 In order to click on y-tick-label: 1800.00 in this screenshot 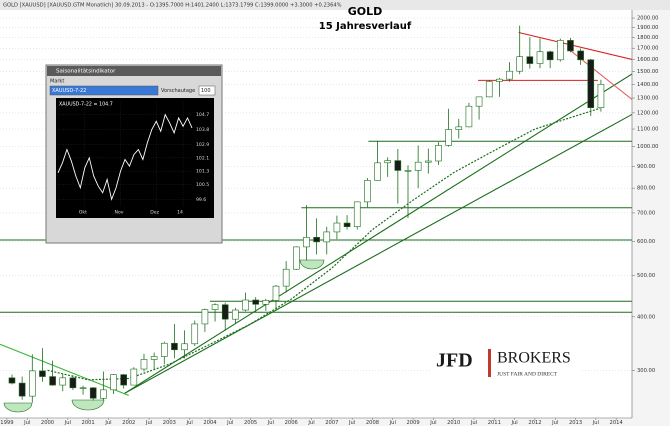, I will do `click(647, 38)`.